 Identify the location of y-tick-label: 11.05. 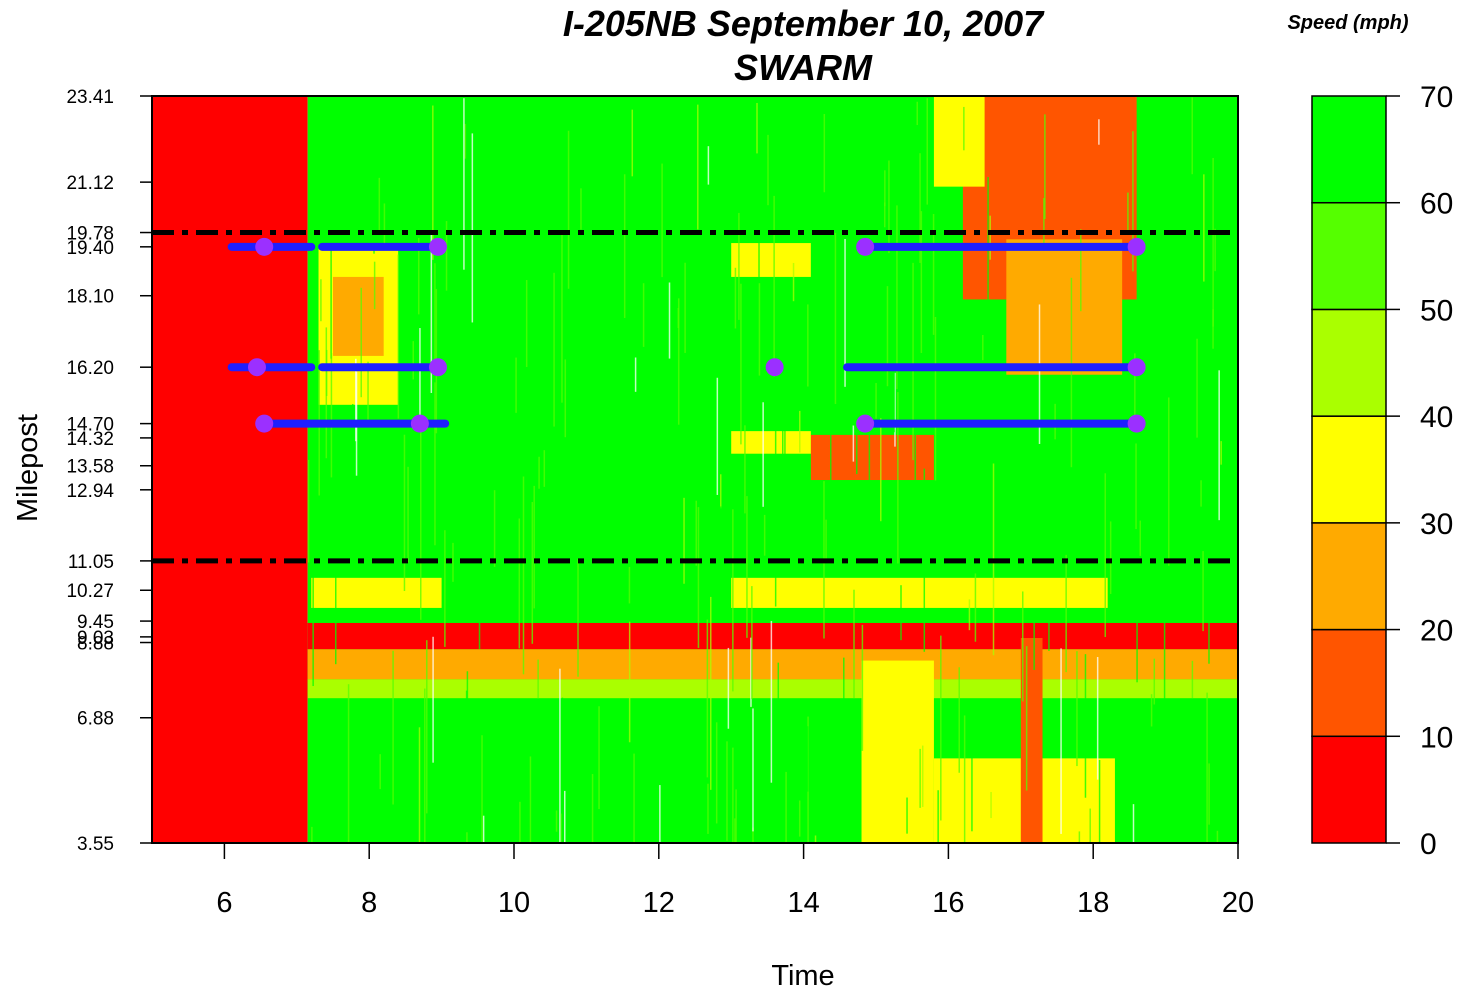
(91, 562).